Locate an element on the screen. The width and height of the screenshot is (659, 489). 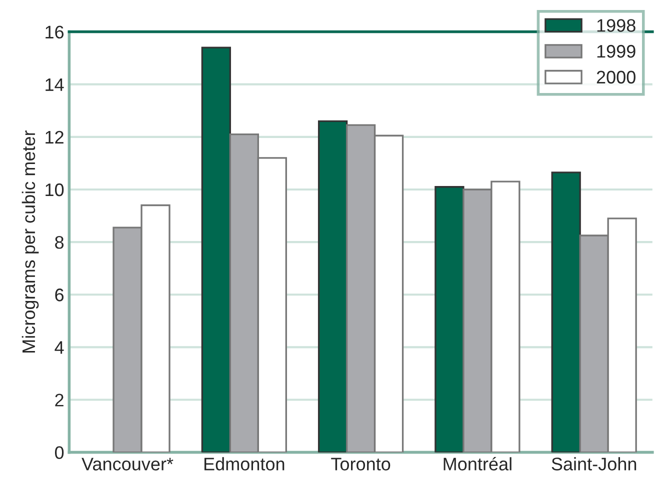
y-tick-label: 4 is located at coordinates (59, 347).